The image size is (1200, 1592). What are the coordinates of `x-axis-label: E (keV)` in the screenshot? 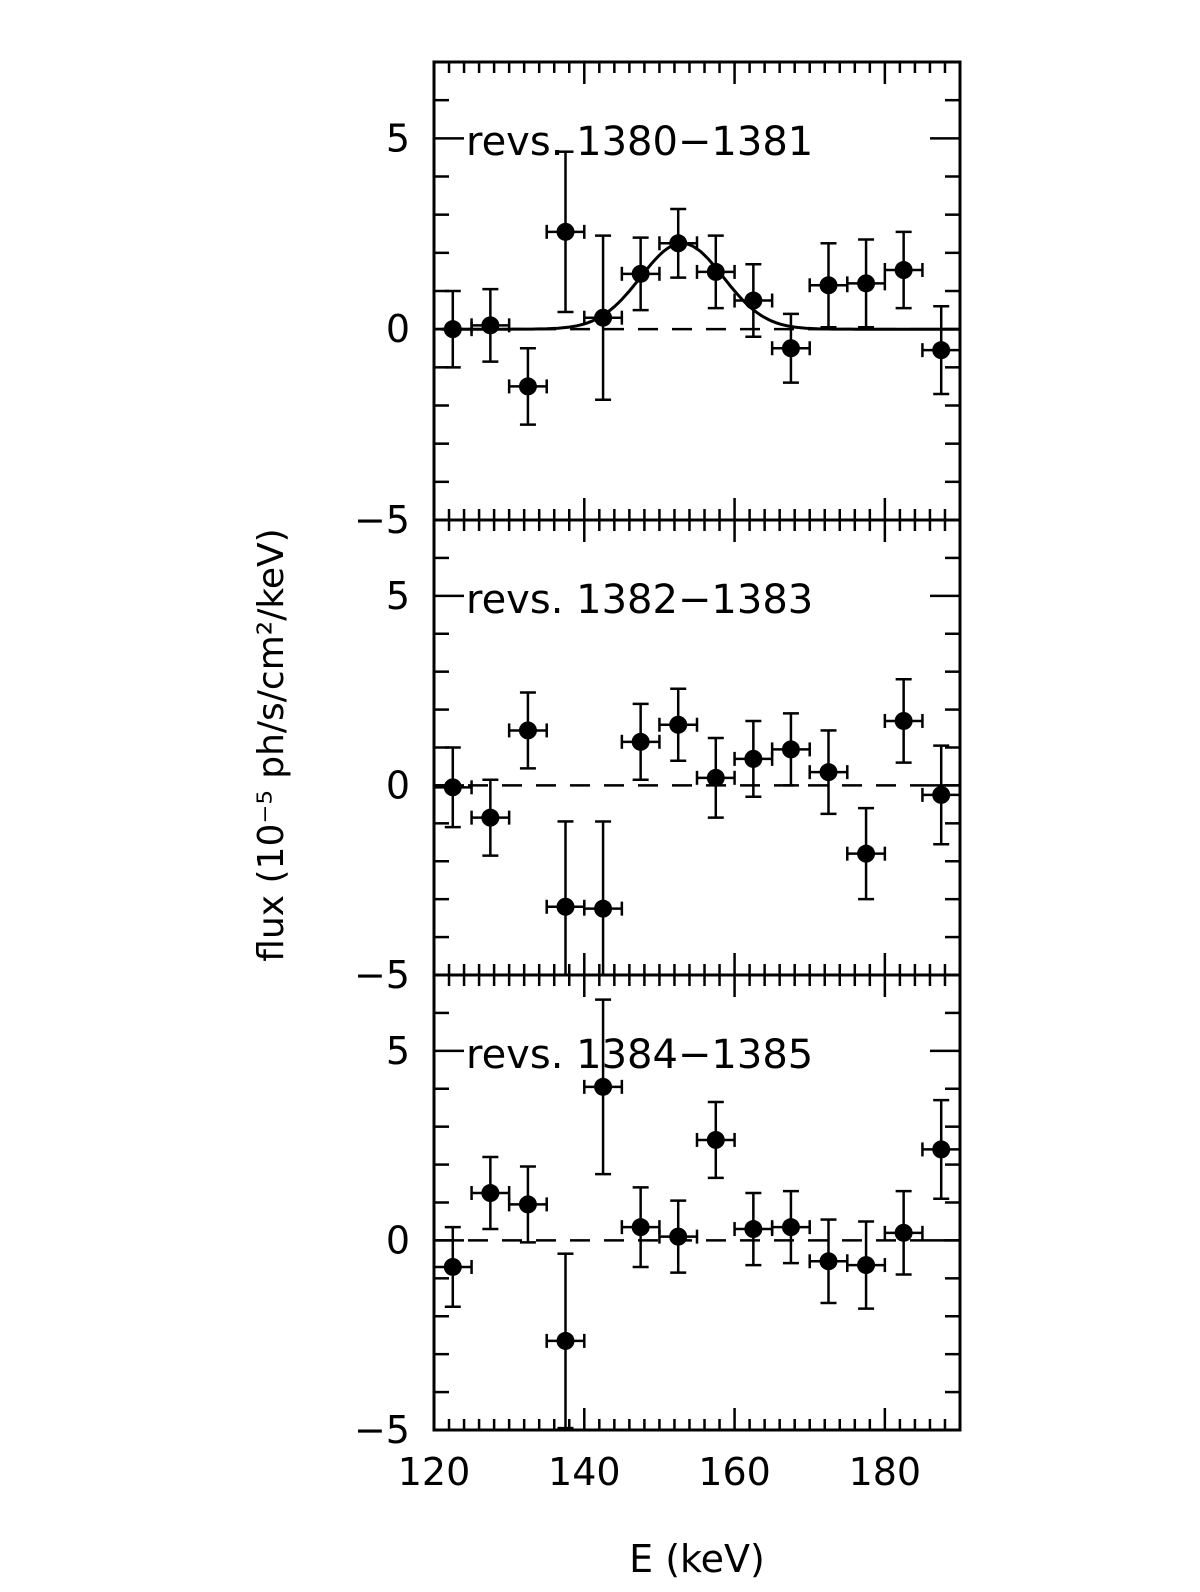 It's located at (697, 1559).